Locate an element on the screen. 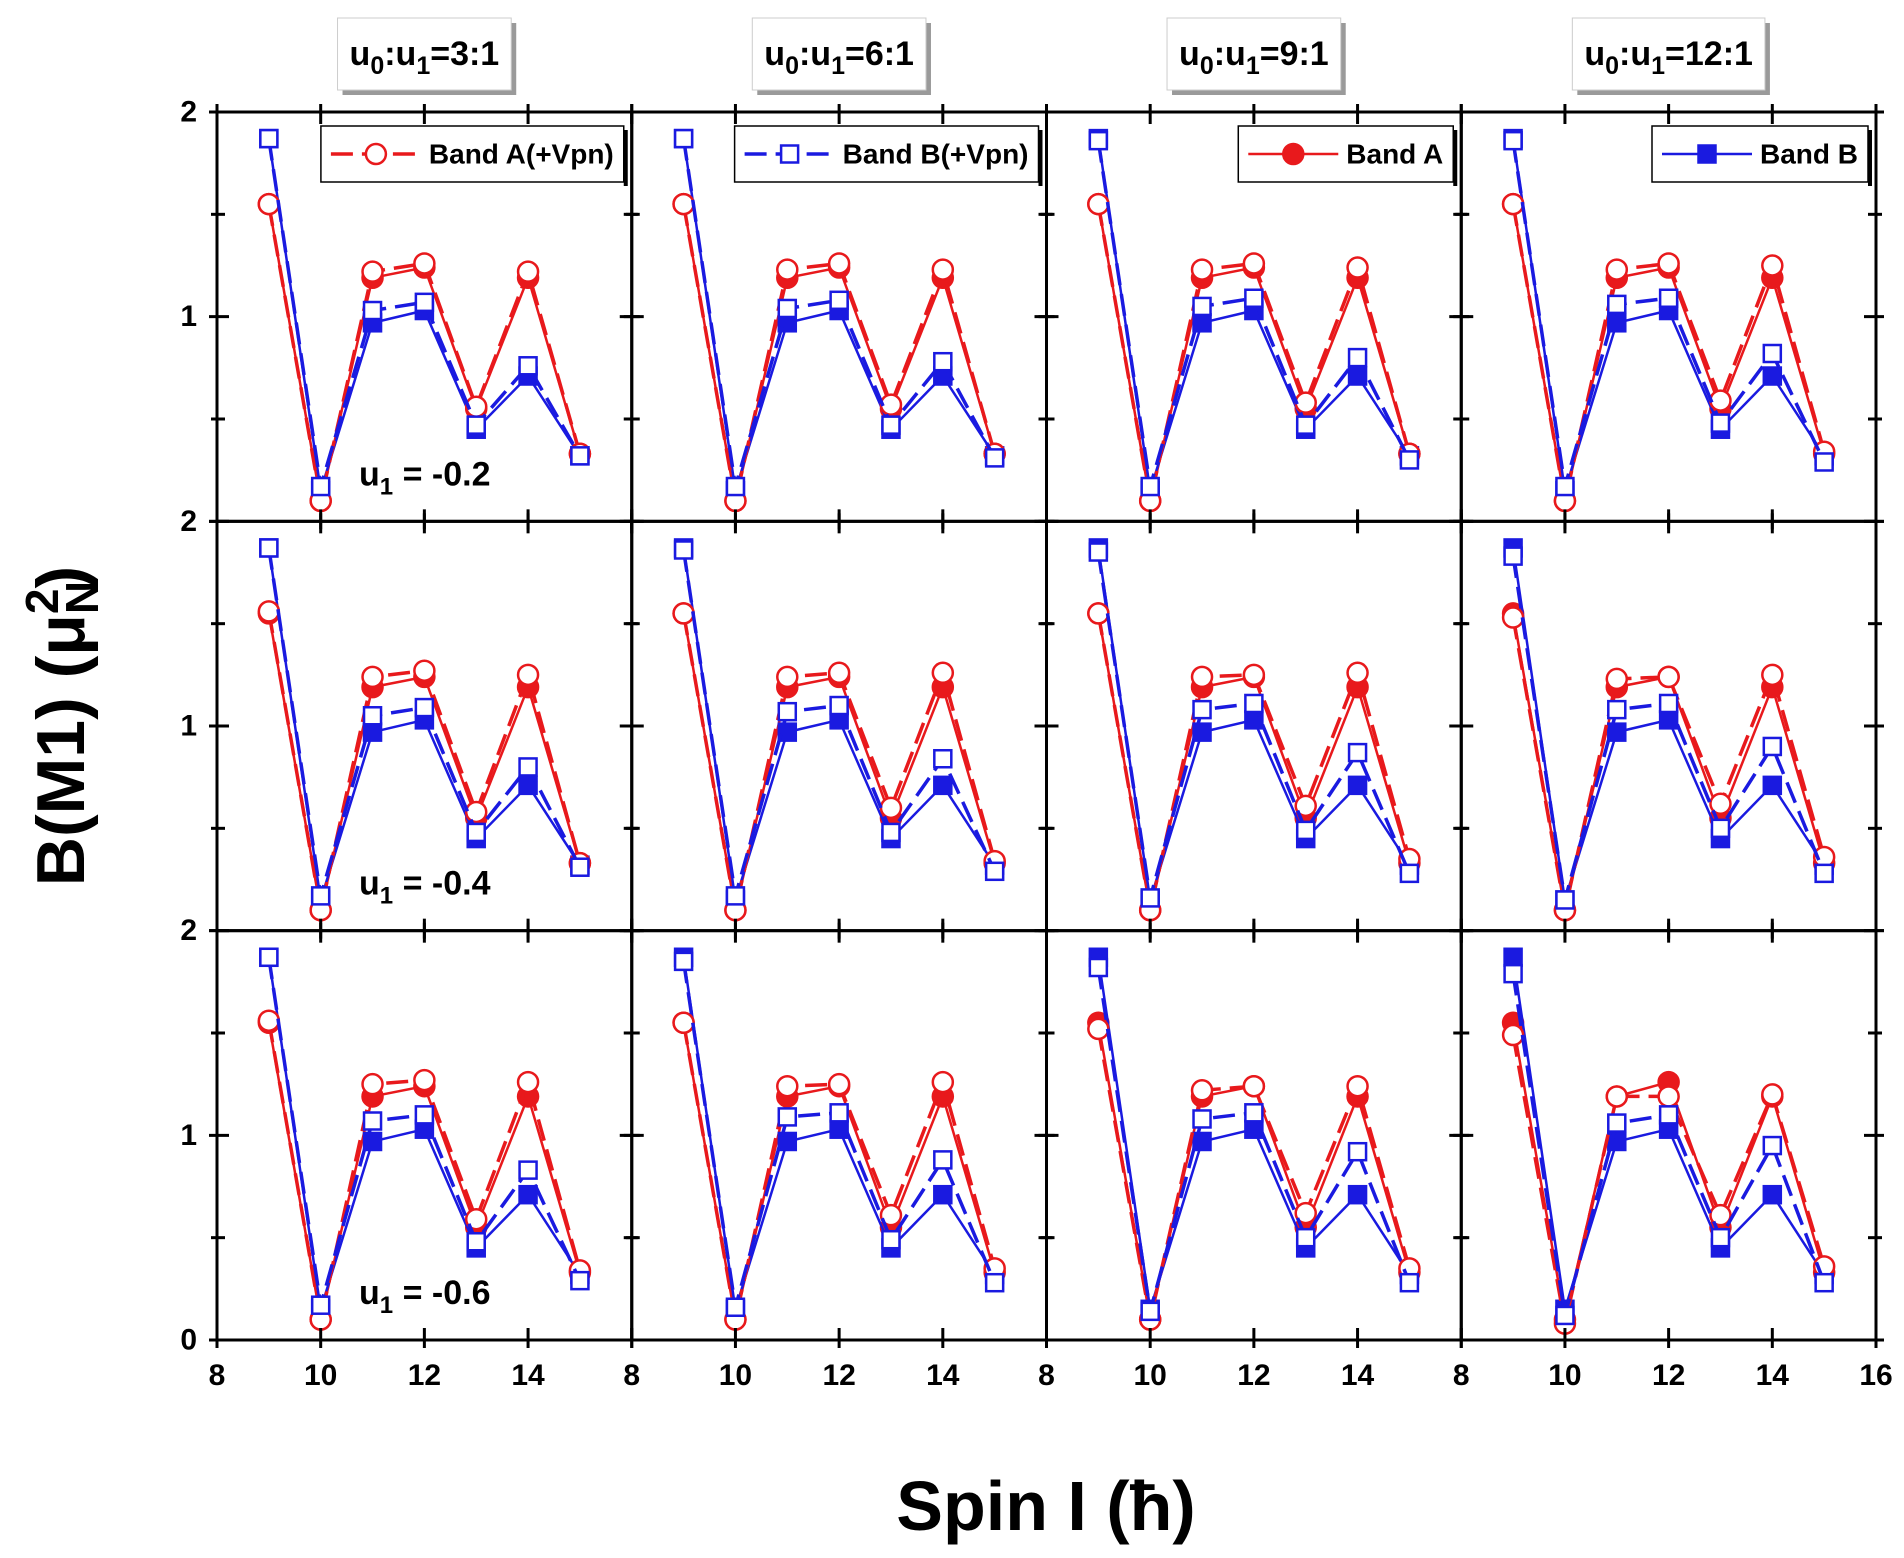  y-tick-label: 2 is located at coordinates (188, 521).